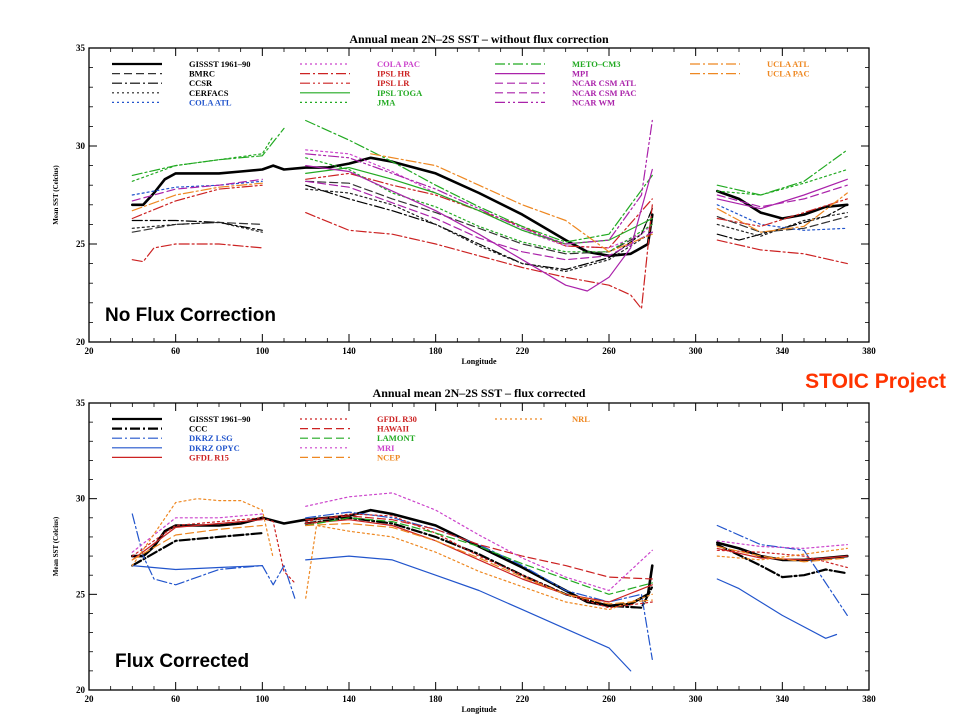 The height and width of the screenshot is (720, 960). I want to click on legend-label: GFDL R15, so click(209, 457).